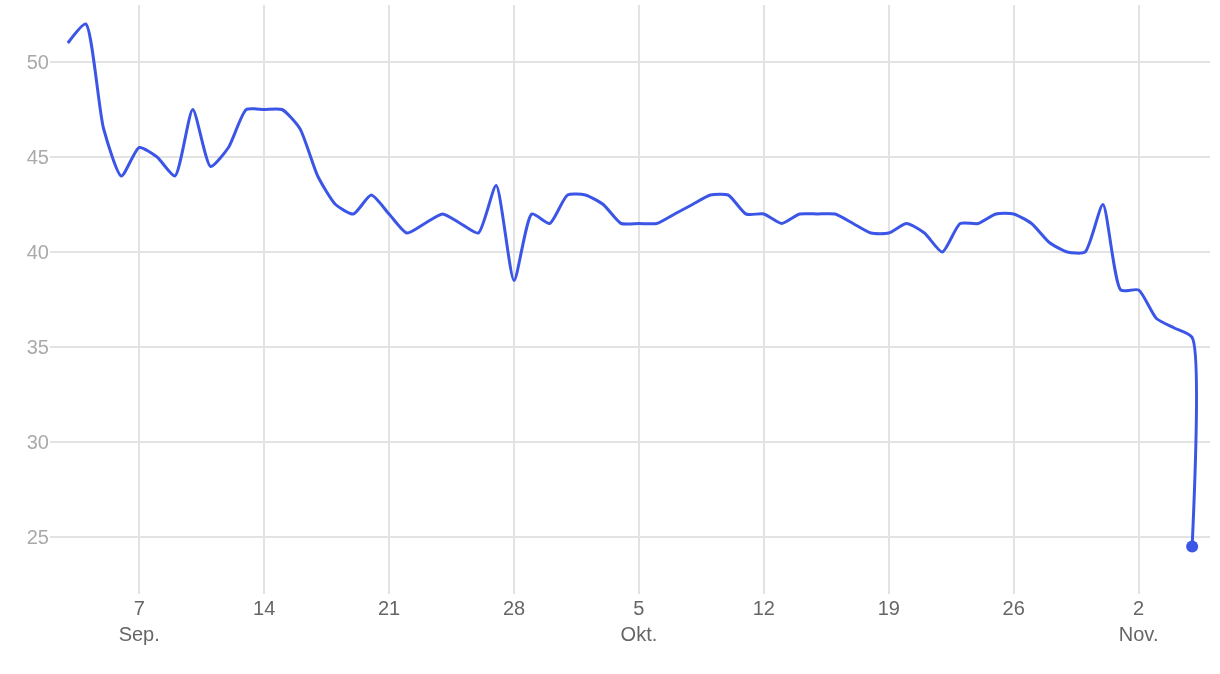 This screenshot has height=674, width=1220. What do you see at coordinates (639, 621) in the screenshot?
I see `x-tick-label: 5 Okt.` at bounding box center [639, 621].